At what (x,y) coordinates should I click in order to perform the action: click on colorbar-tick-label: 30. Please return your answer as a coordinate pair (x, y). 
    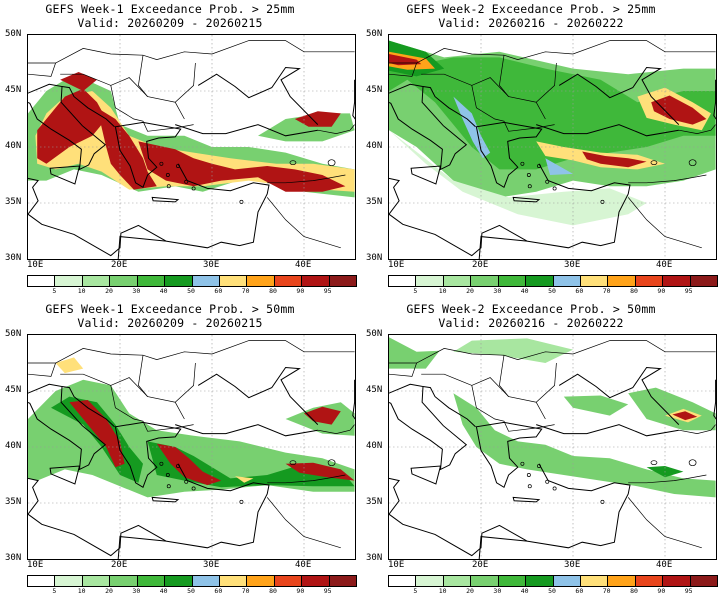
    Looking at the image, I should click on (497, 291).